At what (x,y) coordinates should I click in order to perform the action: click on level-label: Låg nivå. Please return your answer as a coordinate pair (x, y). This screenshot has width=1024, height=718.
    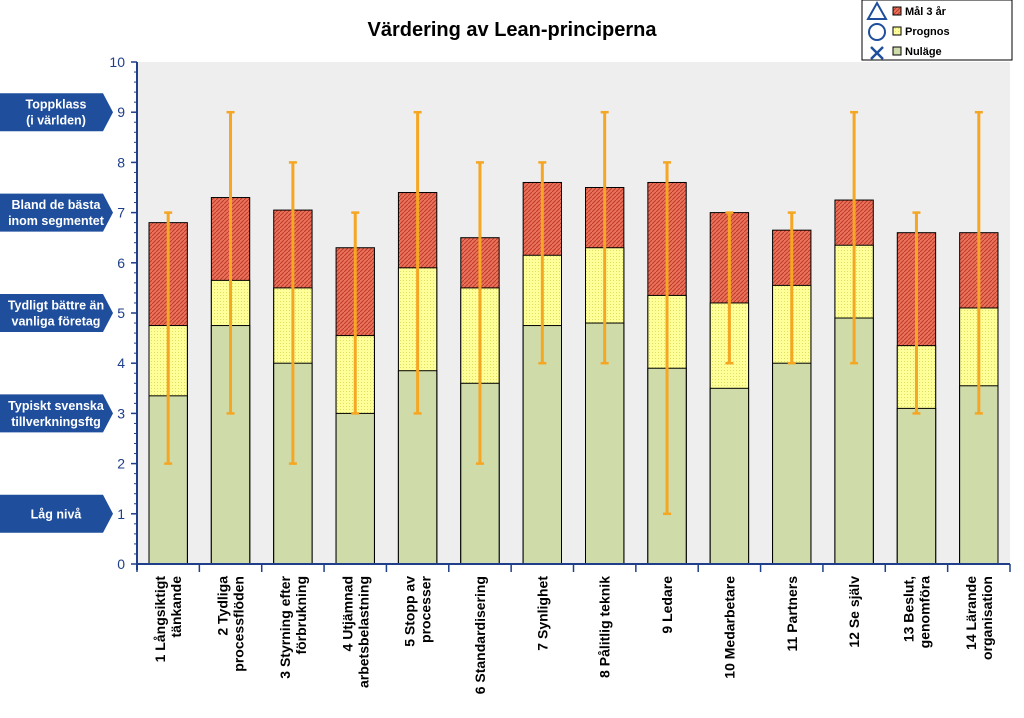
    Looking at the image, I should click on (56, 514).